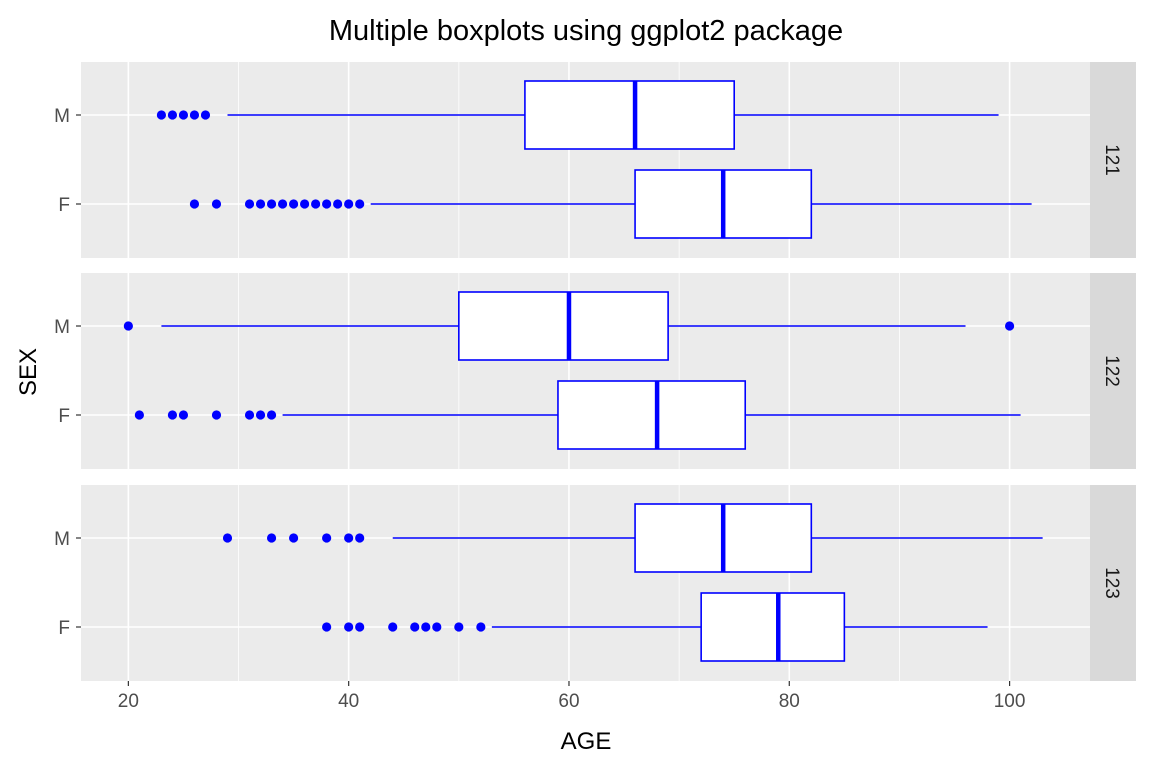 The width and height of the screenshot is (1152, 768). I want to click on x-tick-label: 100, so click(1010, 701).